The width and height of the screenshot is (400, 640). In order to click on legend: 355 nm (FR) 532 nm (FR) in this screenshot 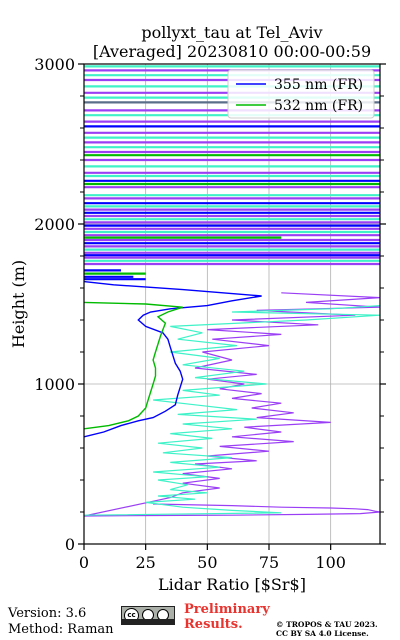, I will do `click(301, 94)`.